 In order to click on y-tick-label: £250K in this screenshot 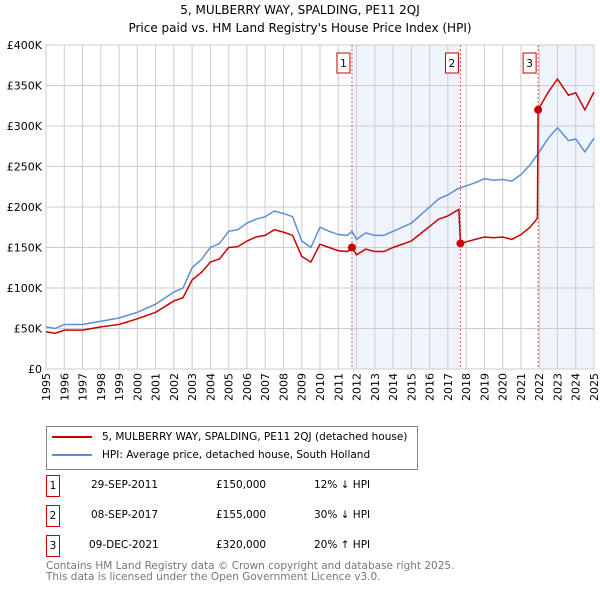, I will do `click(25, 167)`.